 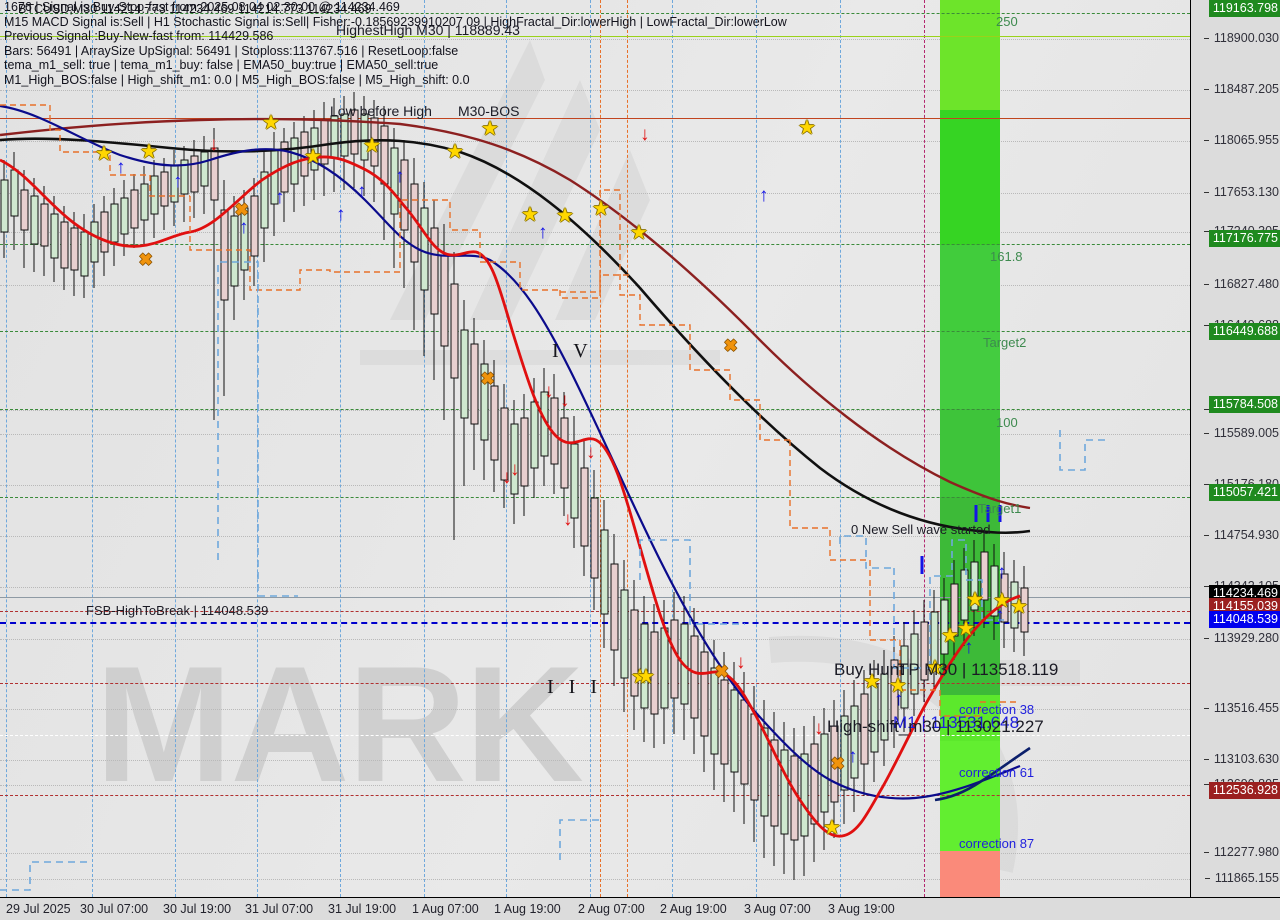 I want to click on tp-m30-label: TP M30 | 113518.119, so click(x=978, y=669).